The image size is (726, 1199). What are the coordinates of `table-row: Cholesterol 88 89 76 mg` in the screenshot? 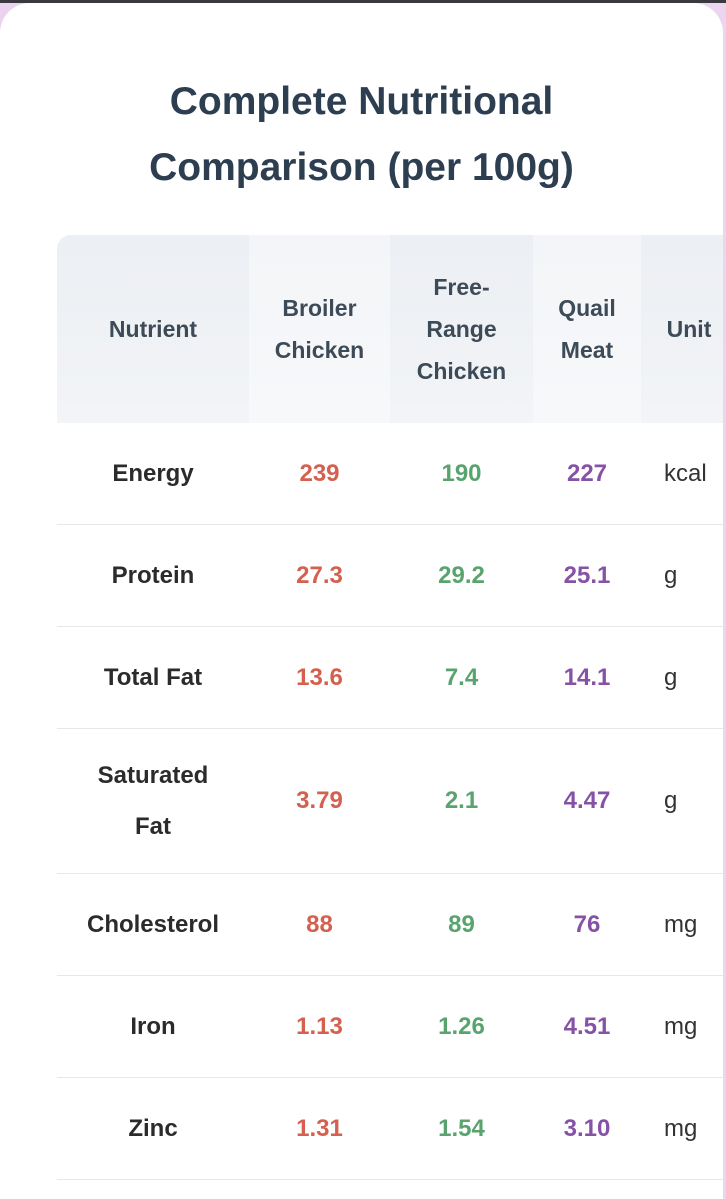 It's located at (390, 925).